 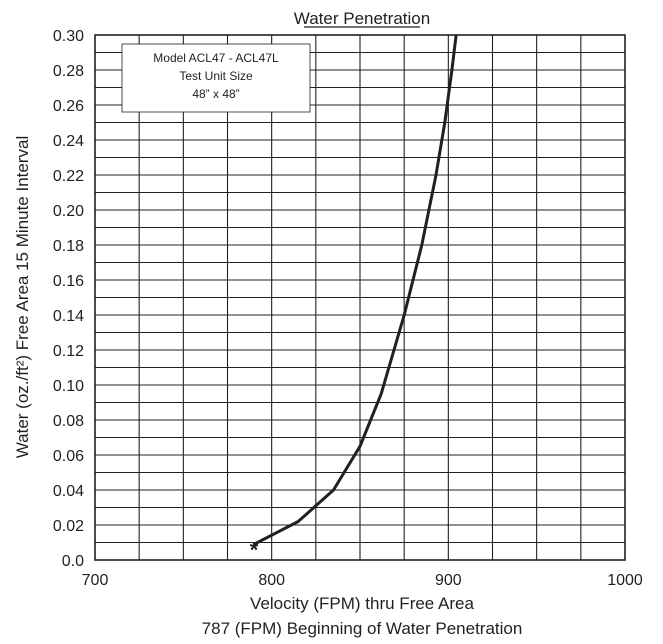 What do you see at coordinates (362, 580) in the screenshot?
I see `x-tick-labels: 700 800 900 1000` at bounding box center [362, 580].